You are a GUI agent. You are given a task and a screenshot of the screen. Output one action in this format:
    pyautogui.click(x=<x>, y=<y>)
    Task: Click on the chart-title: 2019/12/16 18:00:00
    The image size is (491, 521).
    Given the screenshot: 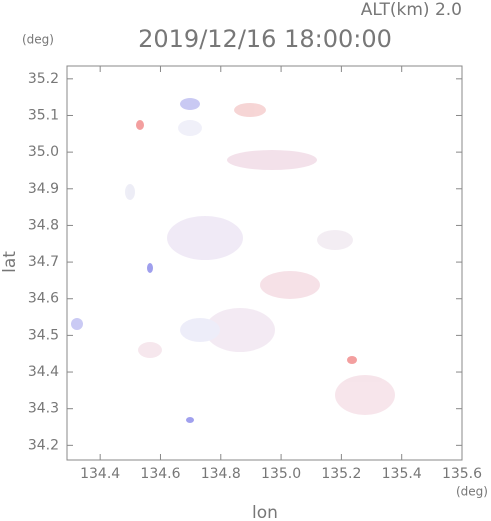 What is the action you would take?
    pyautogui.click(x=265, y=39)
    